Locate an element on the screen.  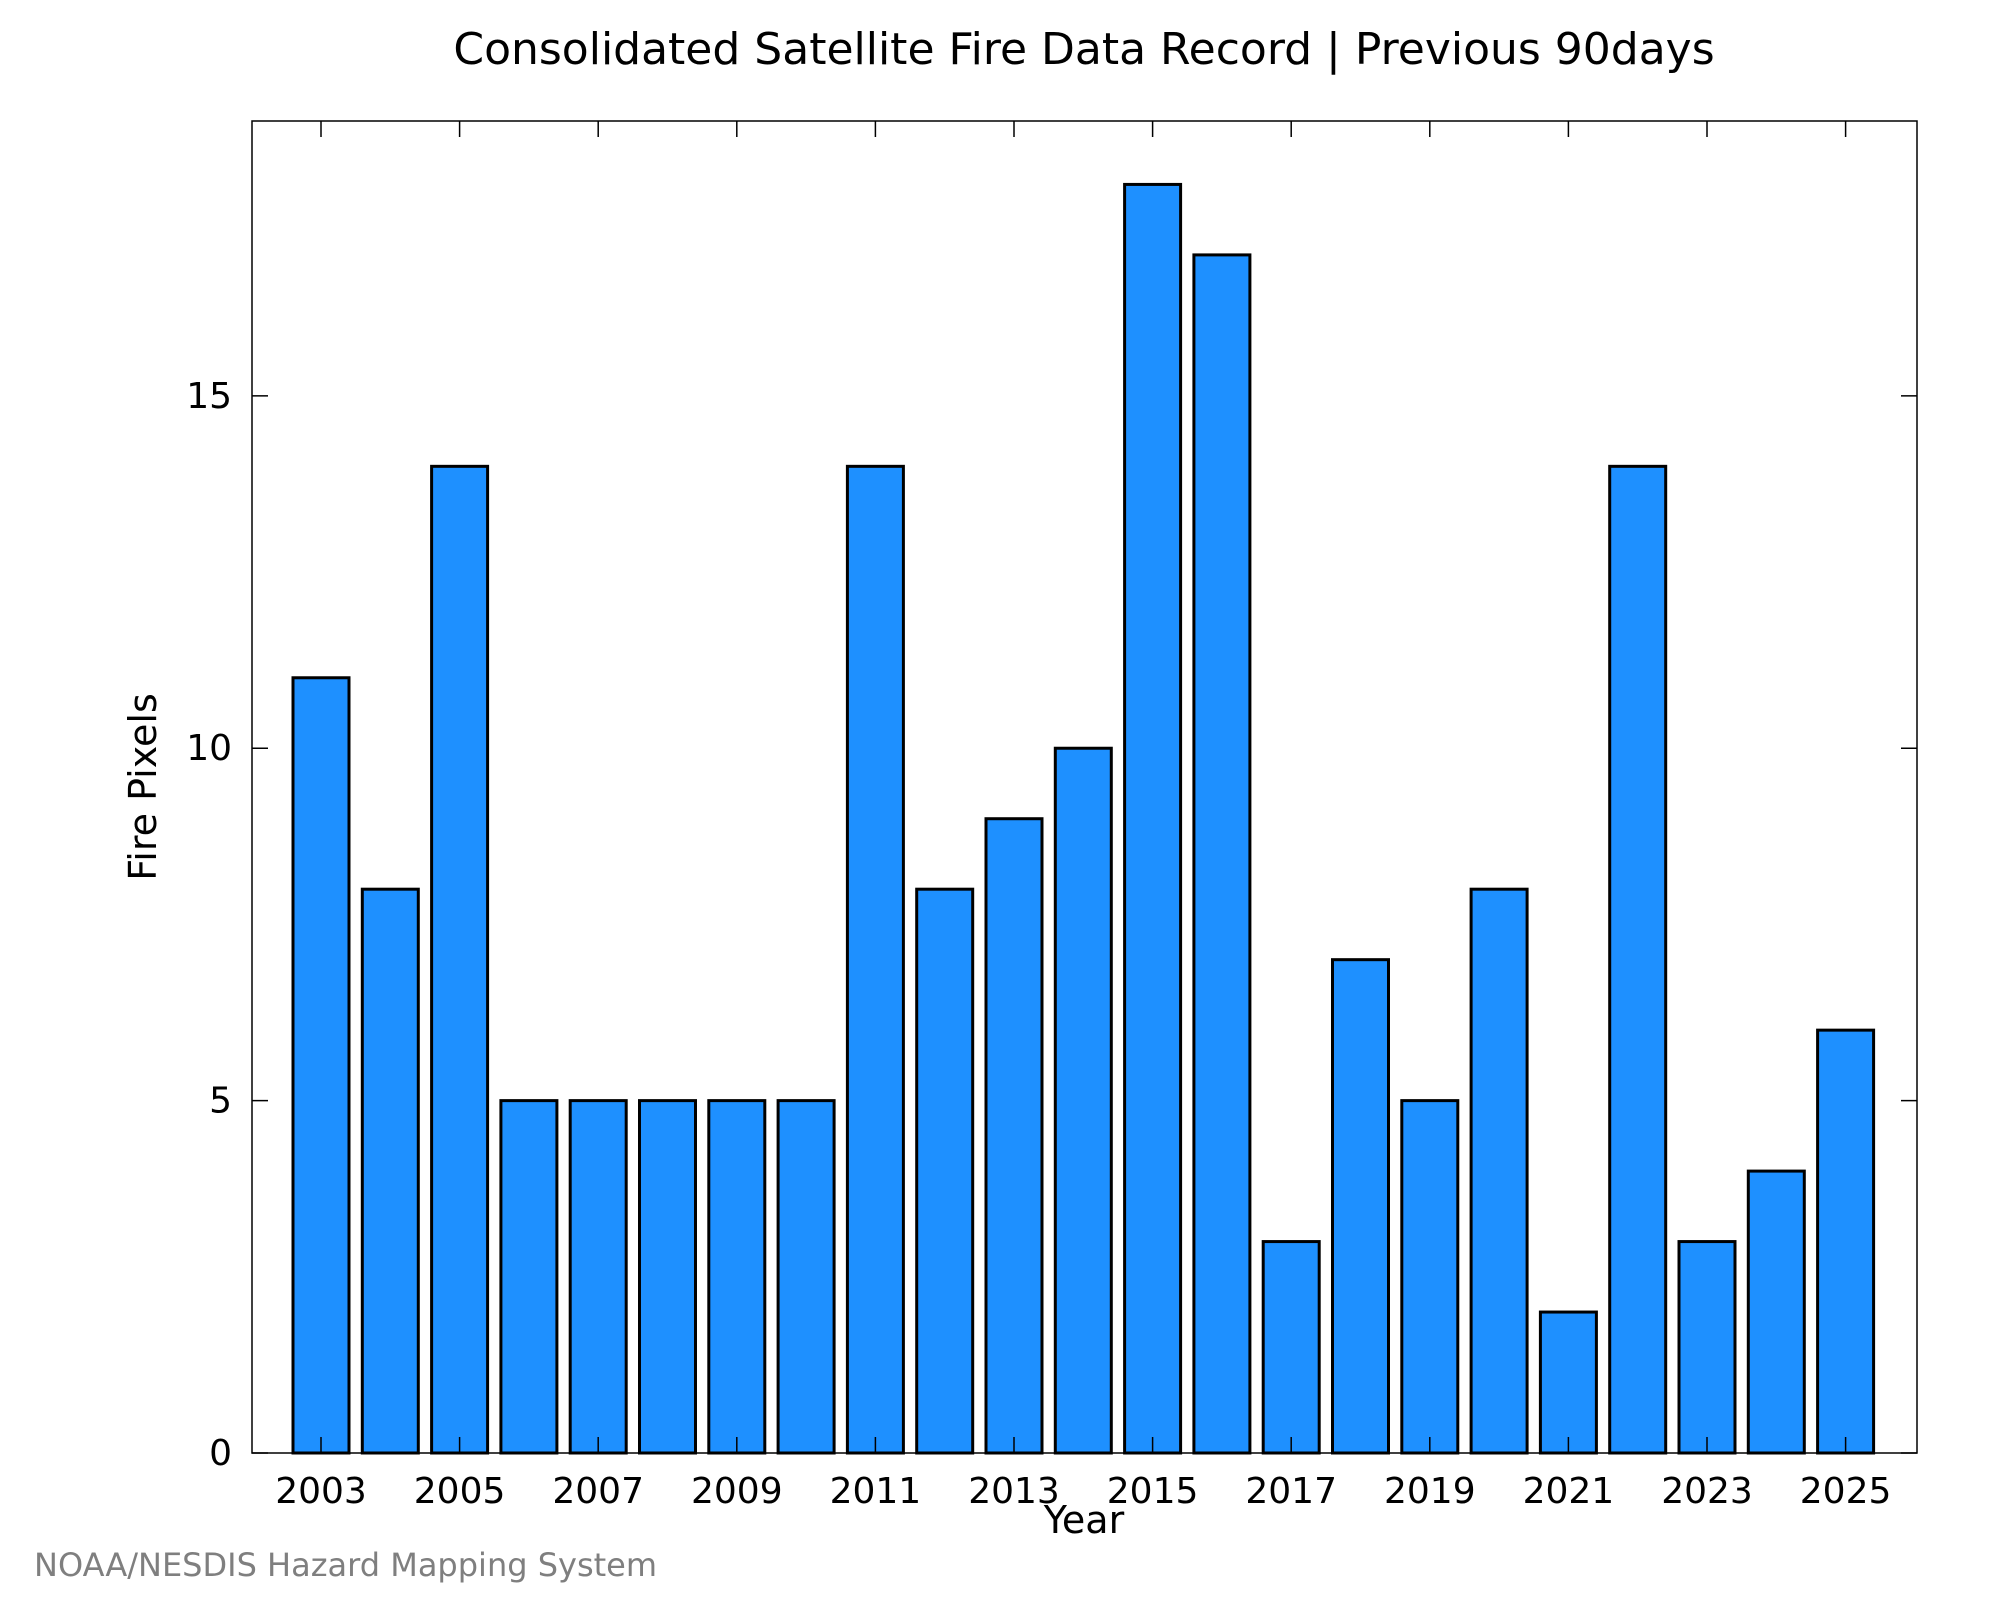
x-tick-label: 2021 is located at coordinates (1569, 1491).